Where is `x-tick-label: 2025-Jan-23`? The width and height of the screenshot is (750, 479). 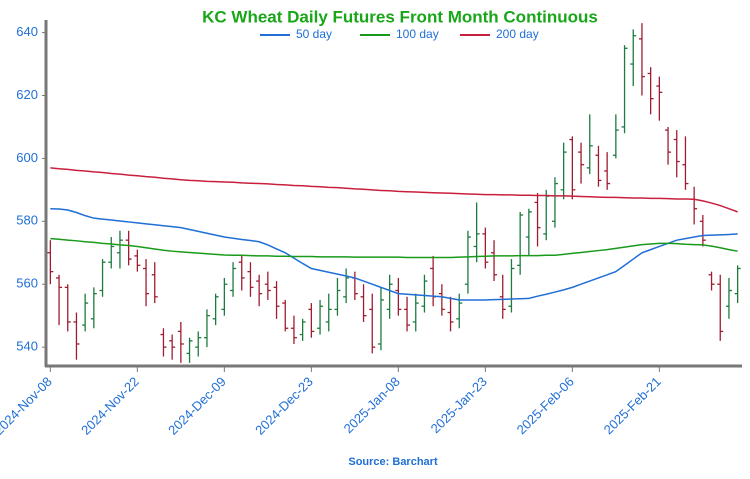
x-tick-label: 2025-Jan-23 is located at coordinates (459, 405).